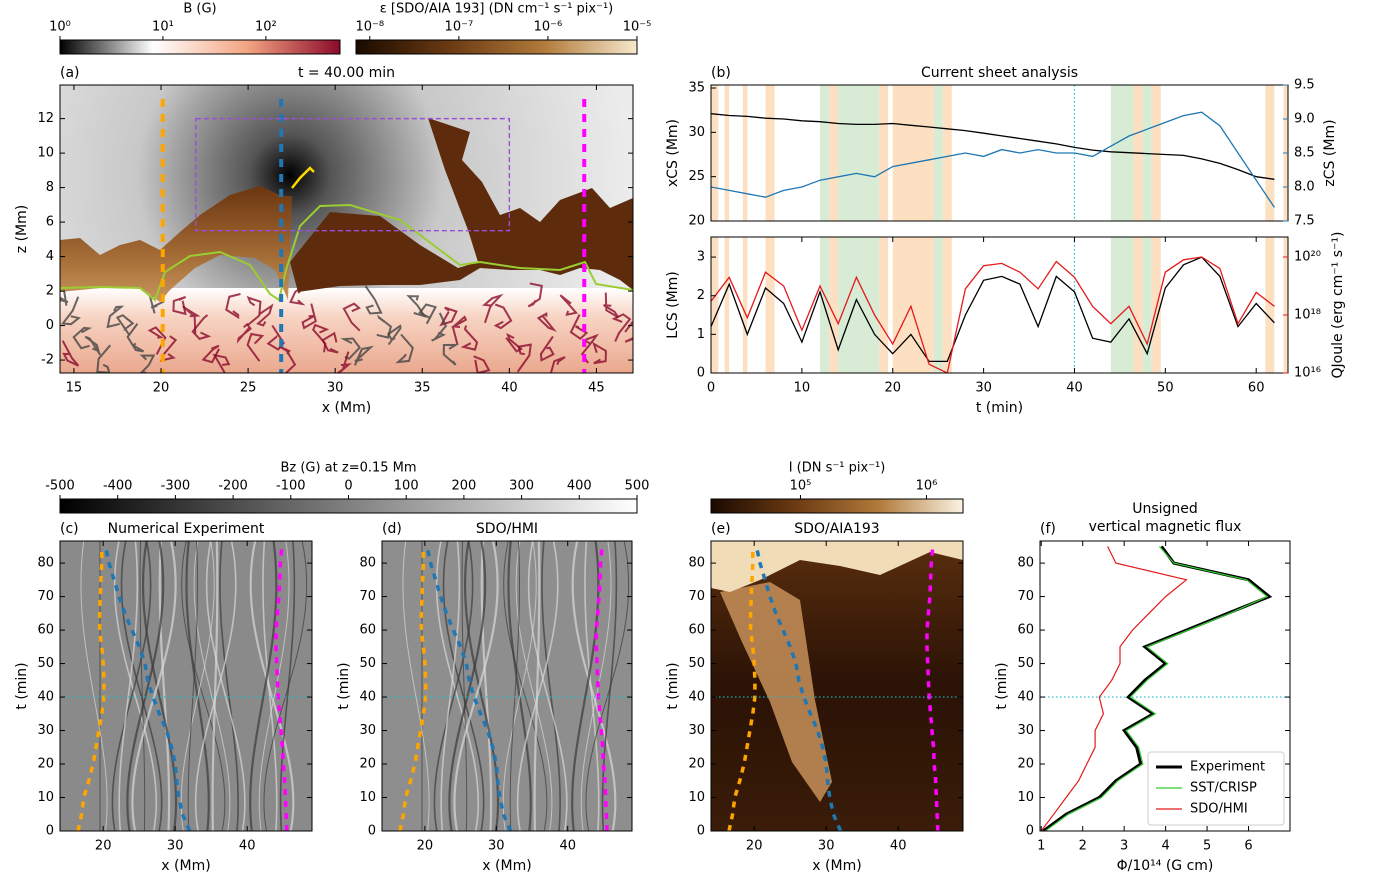  I want to click on colorbar-tick-label: -100, so click(291, 486).